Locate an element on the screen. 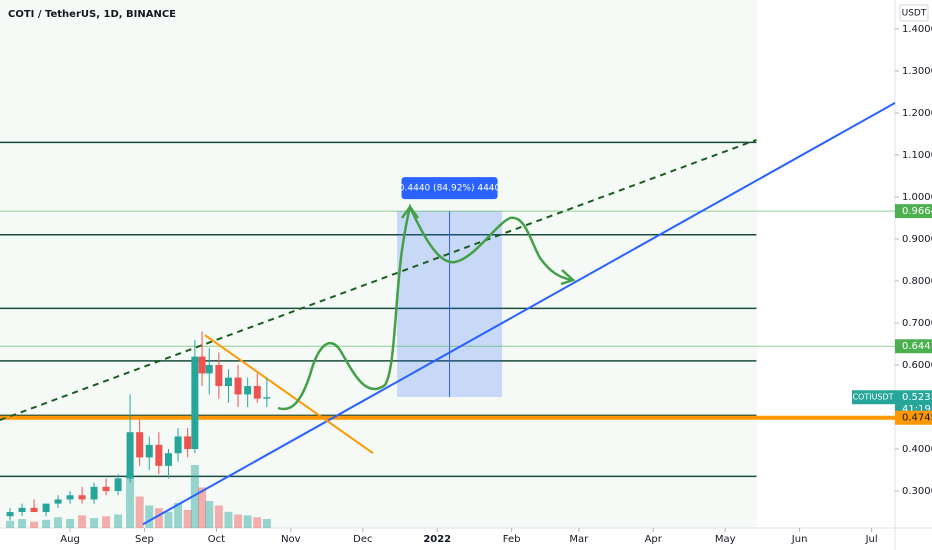  forecast-sketch is located at coordinates (425, 307).